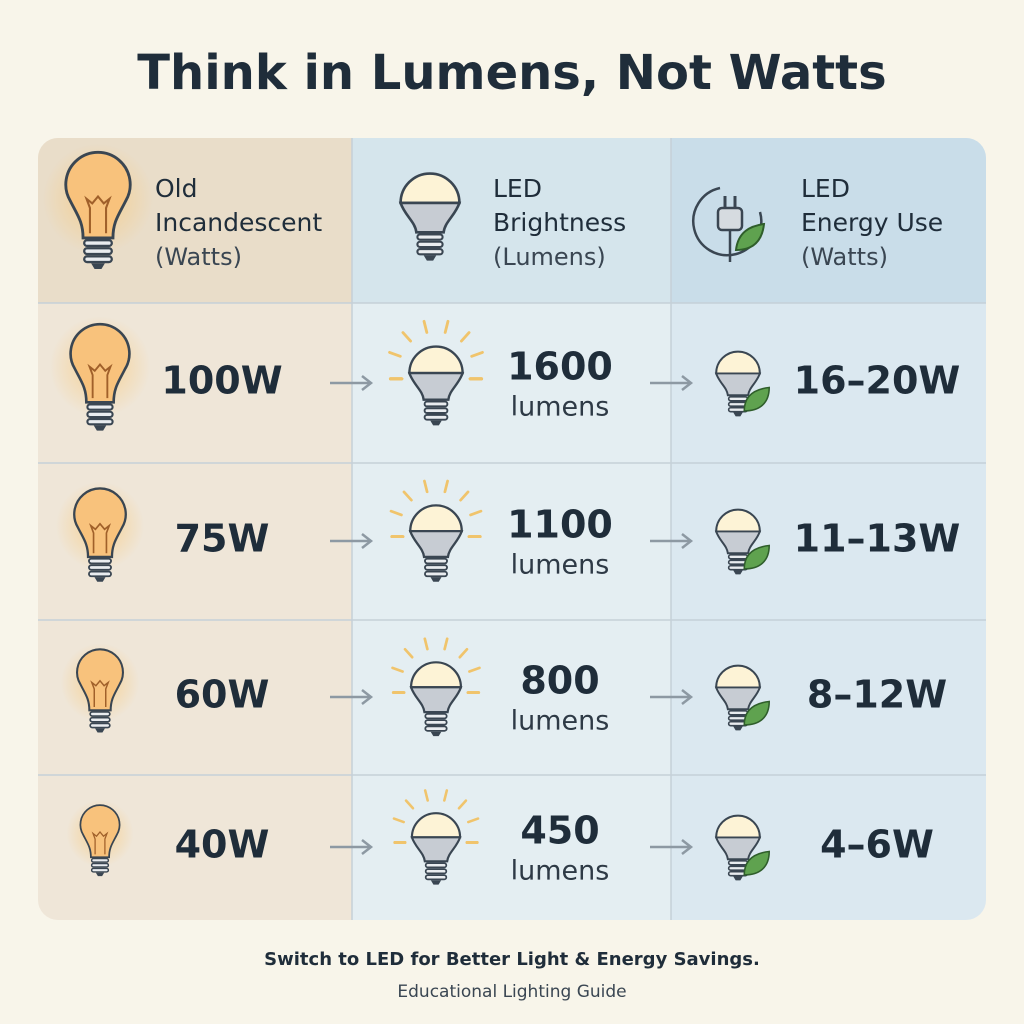 The height and width of the screenshot is (1024, 1024). Describe the element at coordinates (222, 845) in the screenshot. I see `incandescent-watts: 40W` at that location.